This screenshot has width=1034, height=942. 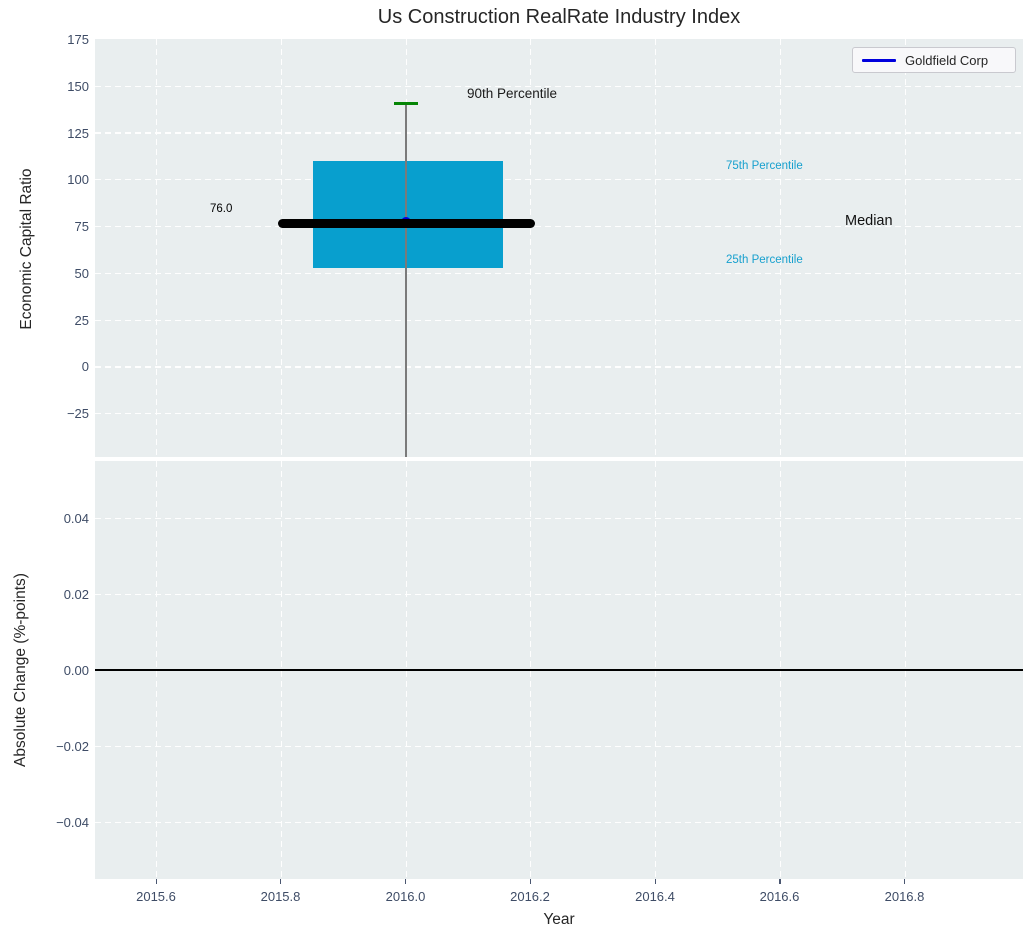 What do you see at coordinates (81, 226) in the screenshot?
I see `ytick-label: 75` at bounding box center [81, 226].